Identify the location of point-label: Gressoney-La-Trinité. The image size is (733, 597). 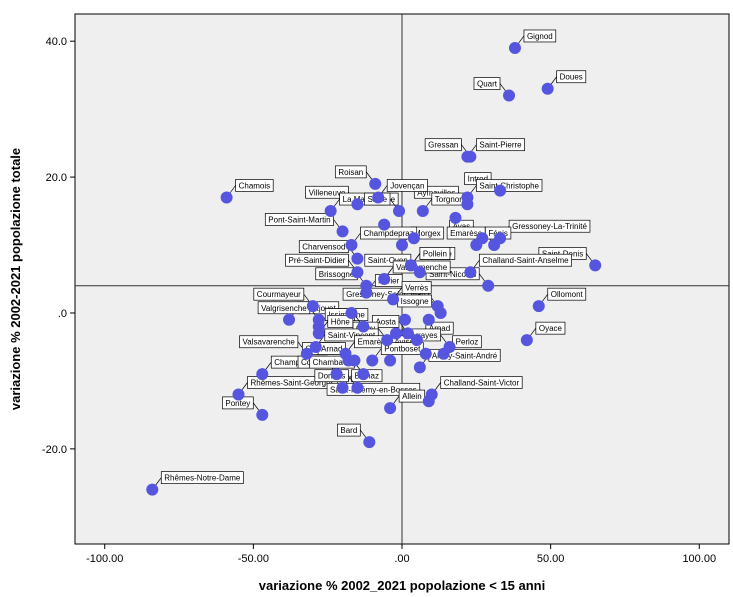
(545, 229).